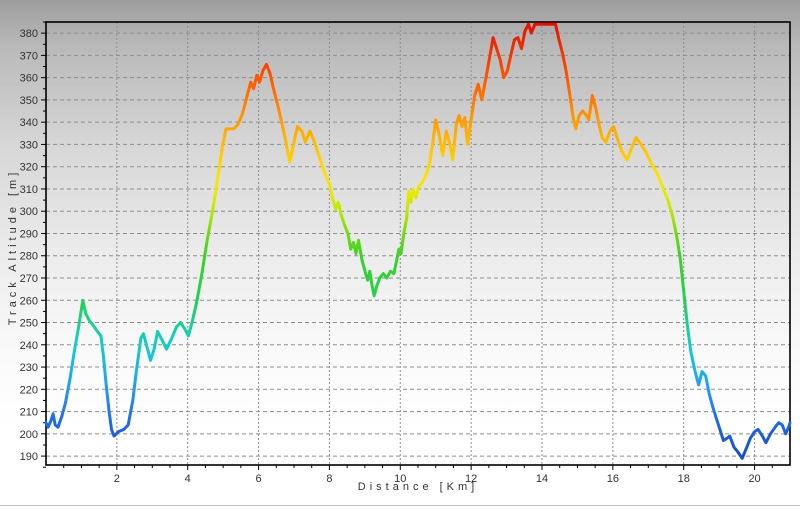 The height and width of the screenshot is (509, 800). Describe the element at coordinates (542, 479) in the screenshot. I see `x-tick-label: 14` at that location.